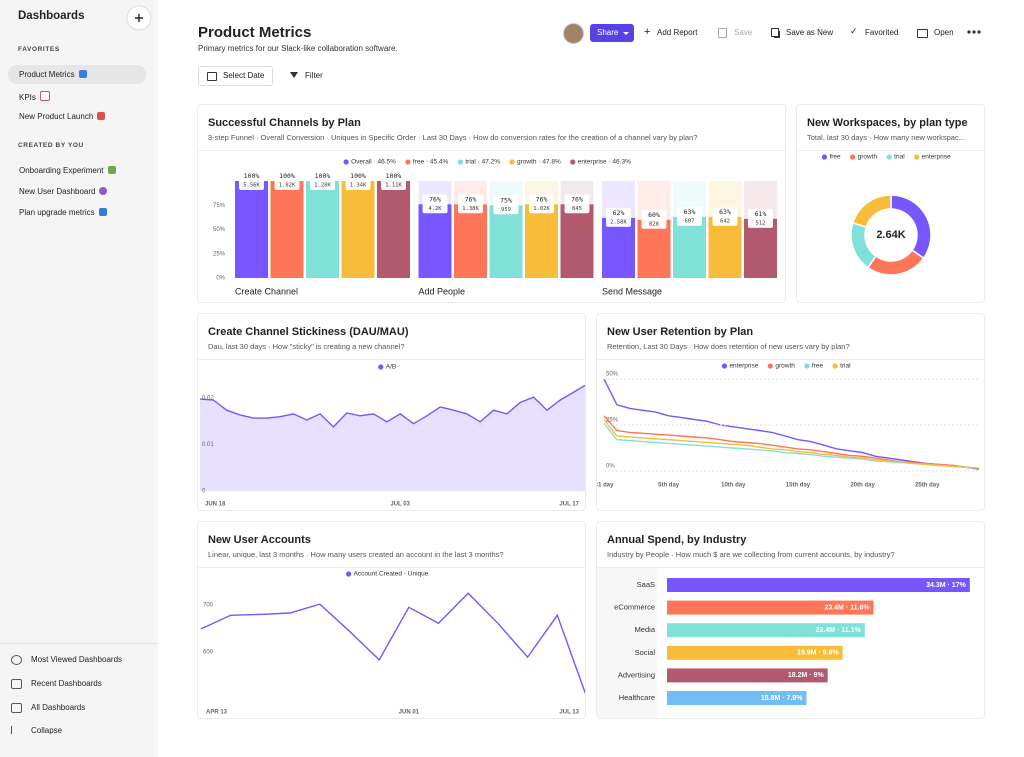  What do you see at coordinates (79, 643) in the screenshot?
I see `divider` at bounding box center [79, 643].